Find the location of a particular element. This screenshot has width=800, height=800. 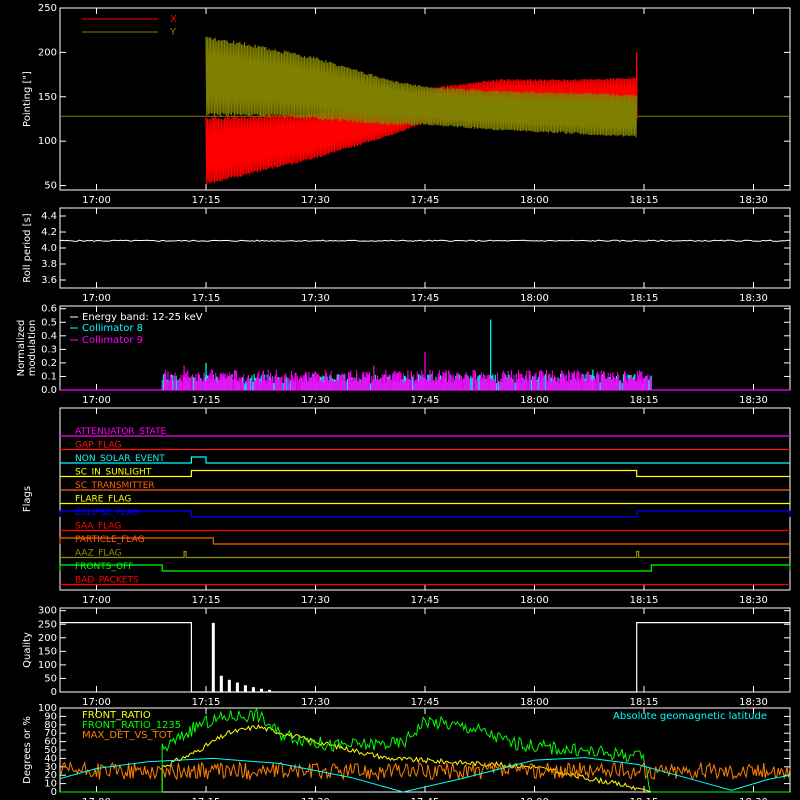

y-axis-label: Flags is located at coordinates (27, 499).